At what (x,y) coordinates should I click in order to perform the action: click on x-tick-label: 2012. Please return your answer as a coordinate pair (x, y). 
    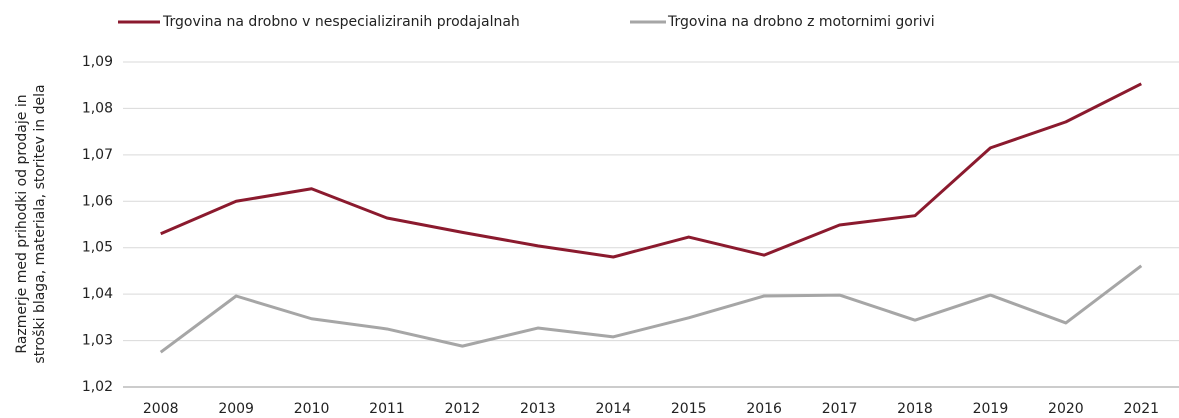
    Looking at the image, I should click on (463, 409).